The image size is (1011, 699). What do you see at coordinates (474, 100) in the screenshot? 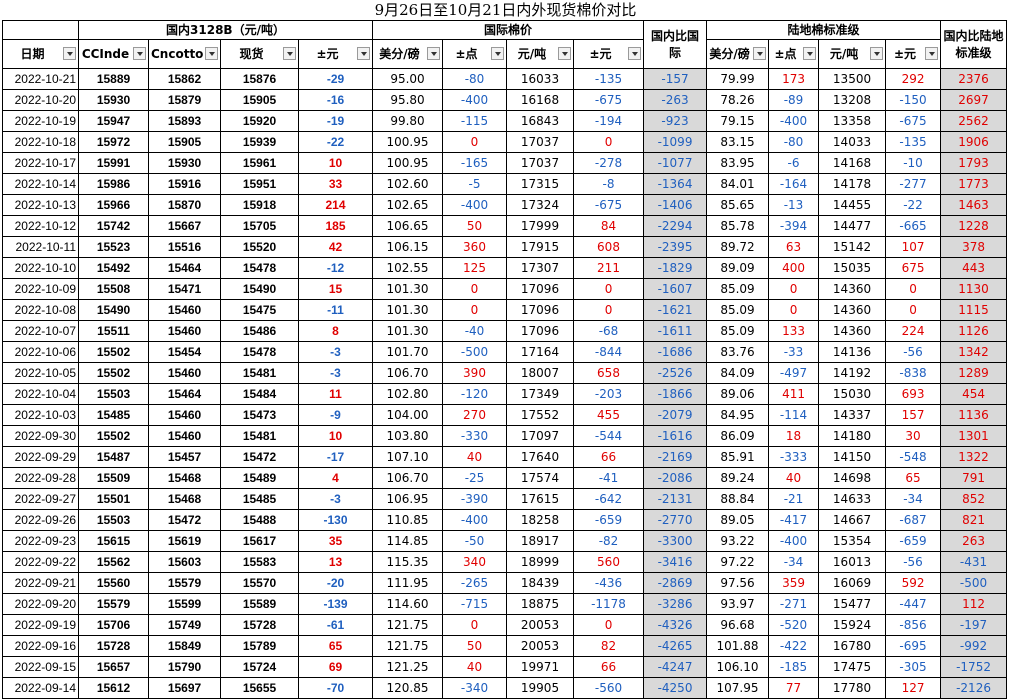
I see `cell-points: -400` at bounding box center [474, 100].